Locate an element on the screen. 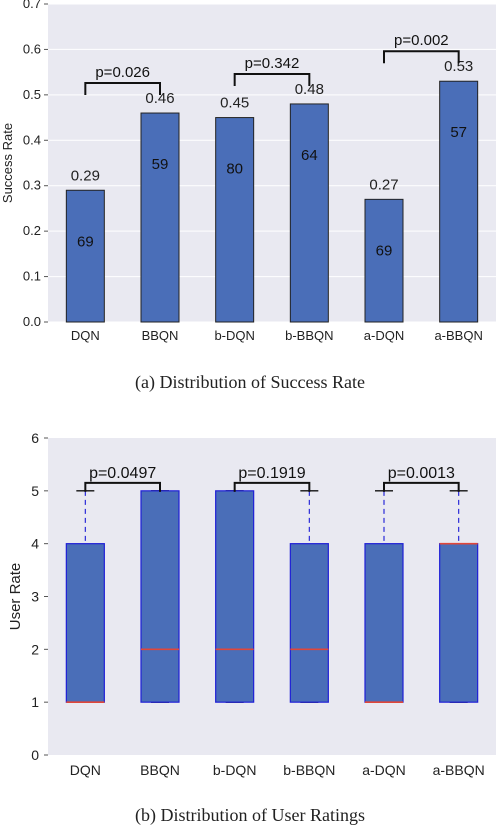 This screenshot has height=832, width=500. y-axis-label: Success Rate is located at coordinates (7, 163).